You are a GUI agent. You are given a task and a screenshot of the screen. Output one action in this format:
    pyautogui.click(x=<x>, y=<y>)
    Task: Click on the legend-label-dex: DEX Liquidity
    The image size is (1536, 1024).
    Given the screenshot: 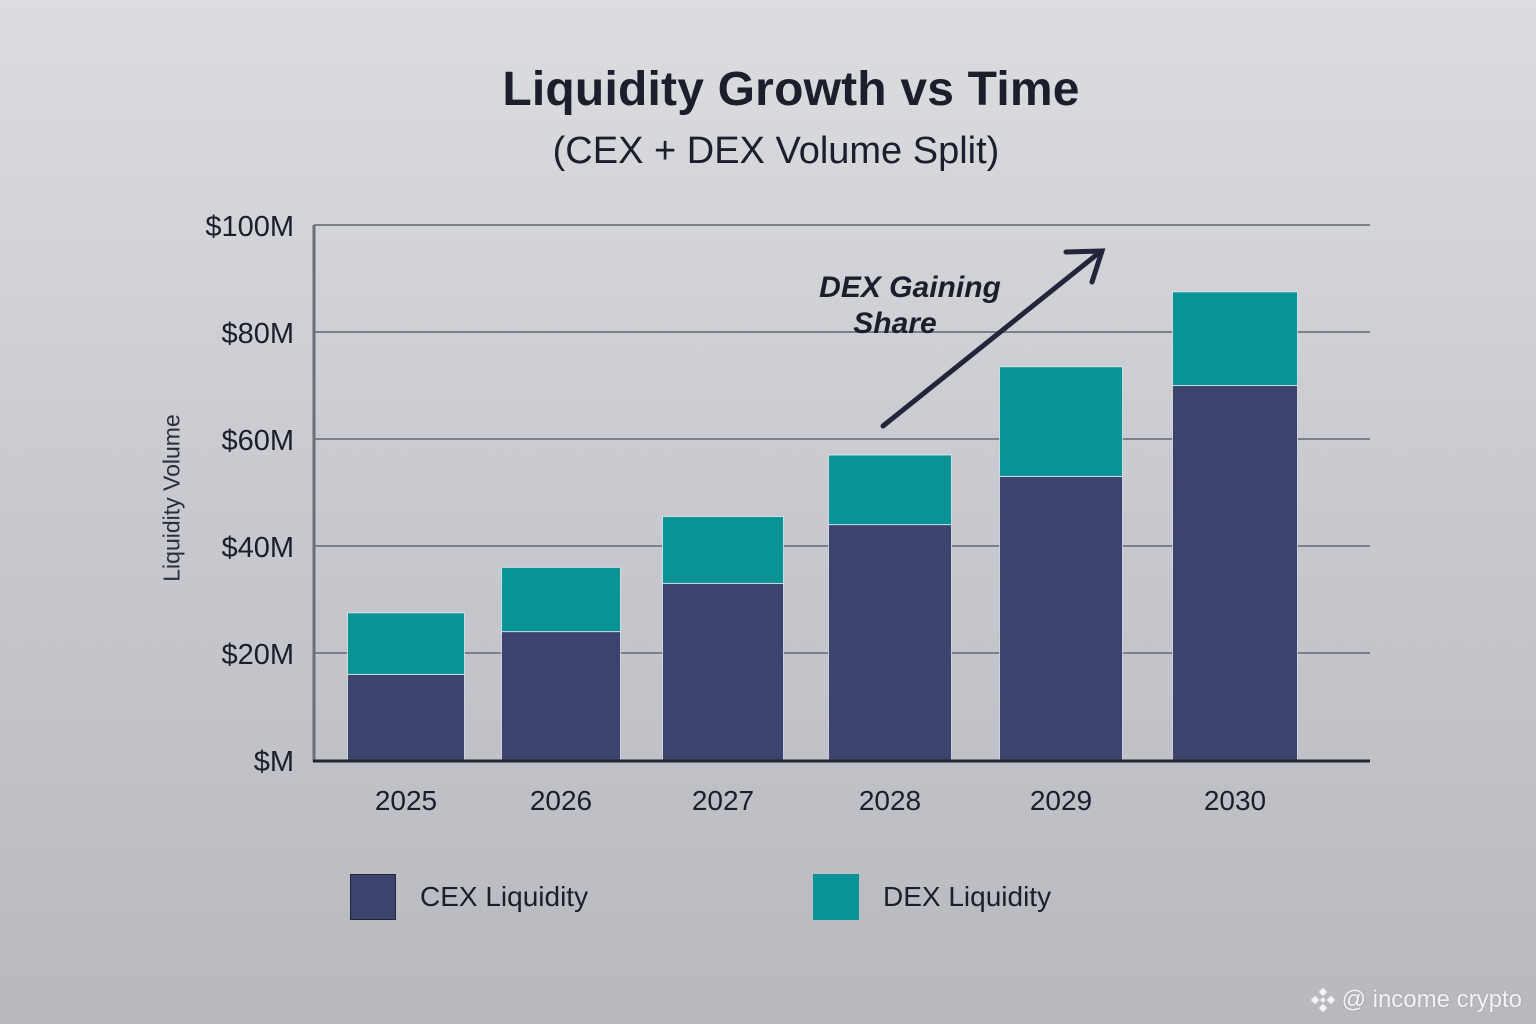 What is the action you would take?
    pyautogui.click(x=967, y=896)
    